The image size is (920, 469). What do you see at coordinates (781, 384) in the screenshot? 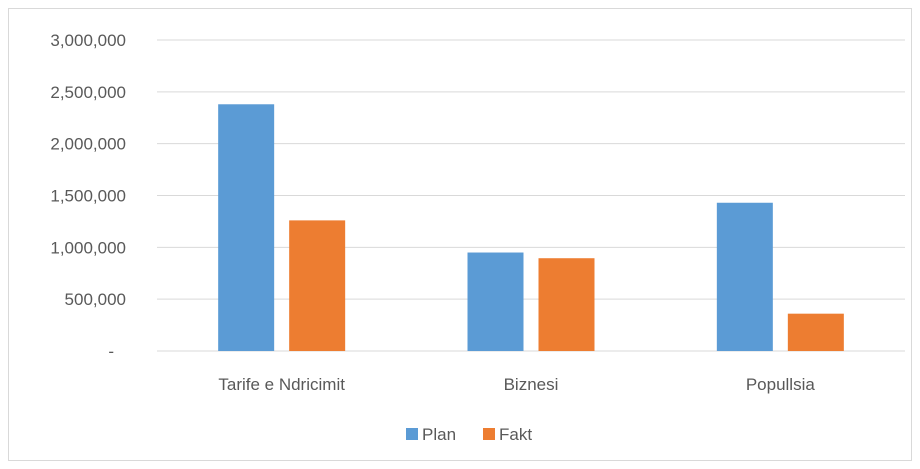
I see `x-category-label: Popullsia` at bounding box center [781, 384].